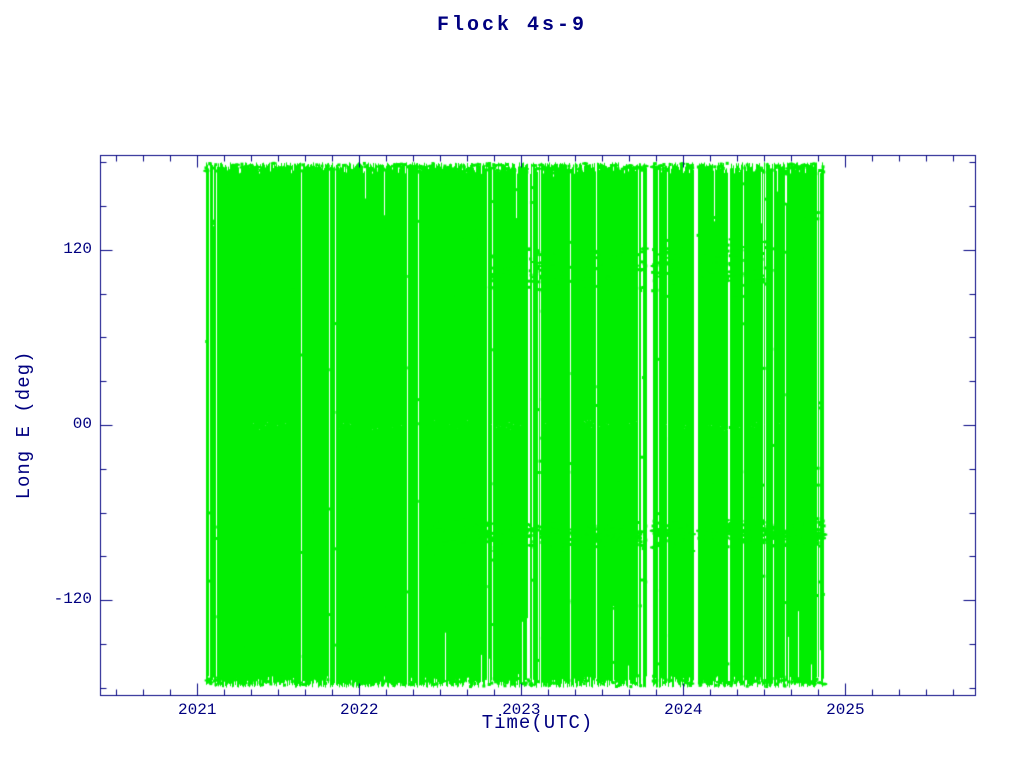 The height and width of the screenshot is (768, 1024). Describe the element at coordinates (77, 248) in the screenshot. I see `y-tick-label: 120` at that location.